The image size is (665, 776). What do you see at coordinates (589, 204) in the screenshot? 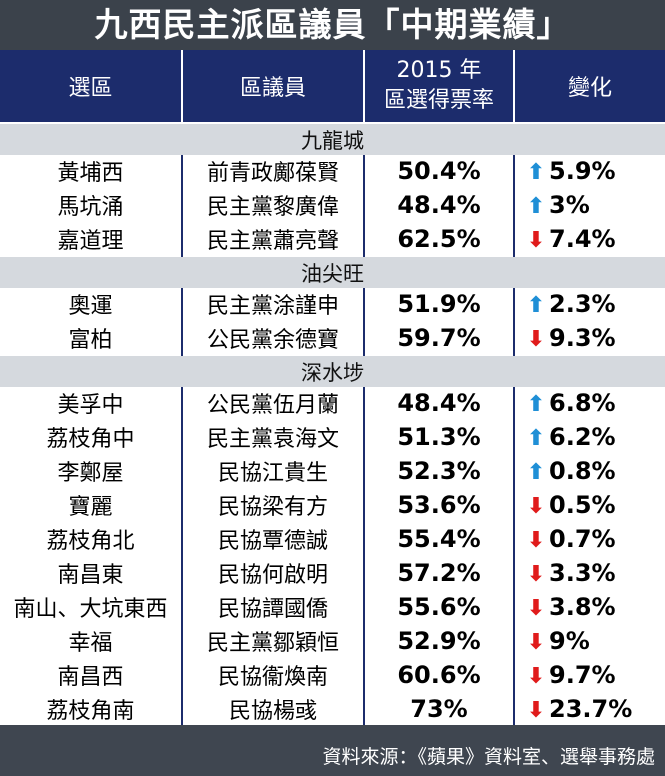
I see `change-cell: ⬆ 3%` at bounding box center [589, 204].